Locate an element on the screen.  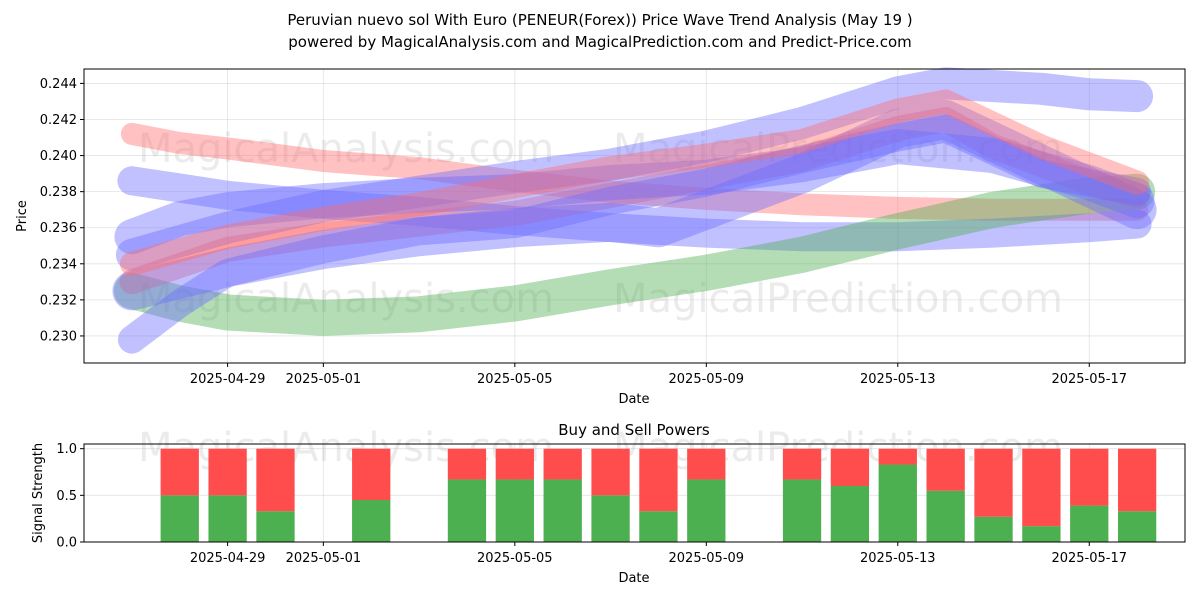
powers-x-tick-label: 2025-04-29 is located at coordinates (228, 558).